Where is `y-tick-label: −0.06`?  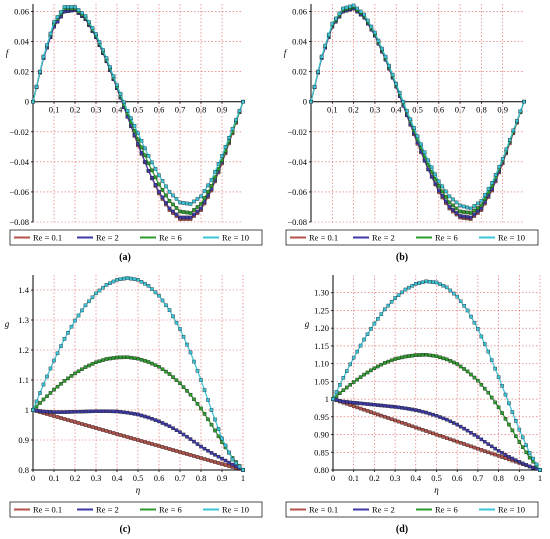
y-tick-label: −0.06 is located at coordinates (297, 192).